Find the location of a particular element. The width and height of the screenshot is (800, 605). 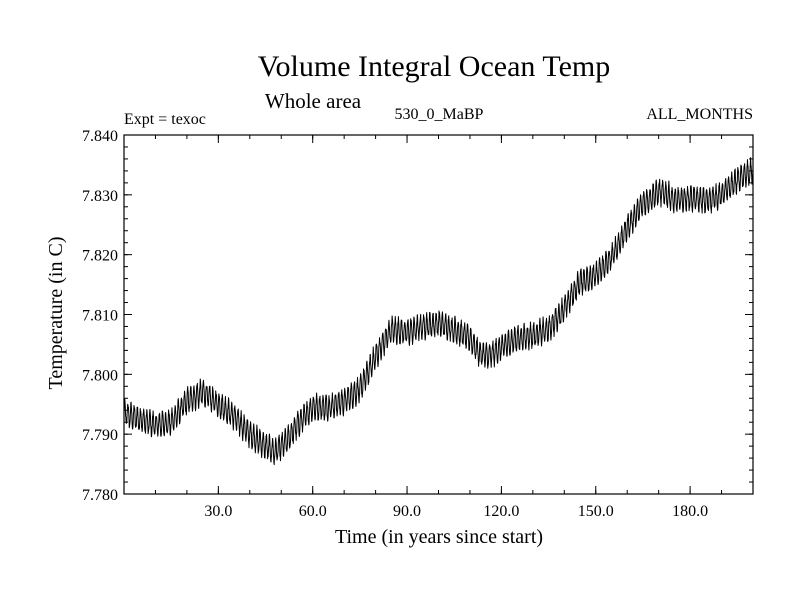

period-label: 530_0_MaBP is located at coordinates (439, 114).